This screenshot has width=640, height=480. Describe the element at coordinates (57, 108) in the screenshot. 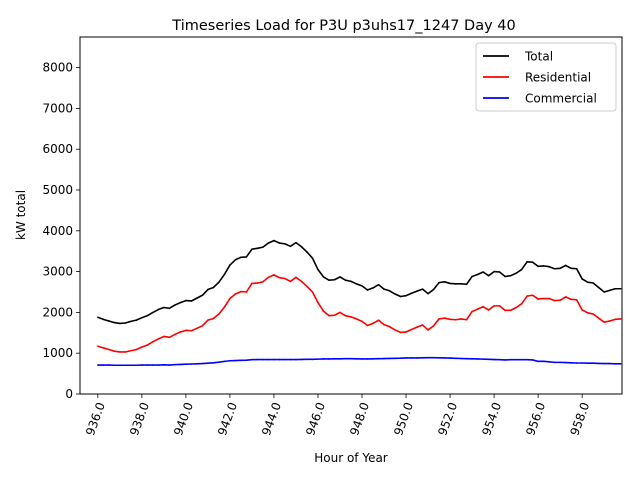

I see `y-tick-label: 7000` at that location.